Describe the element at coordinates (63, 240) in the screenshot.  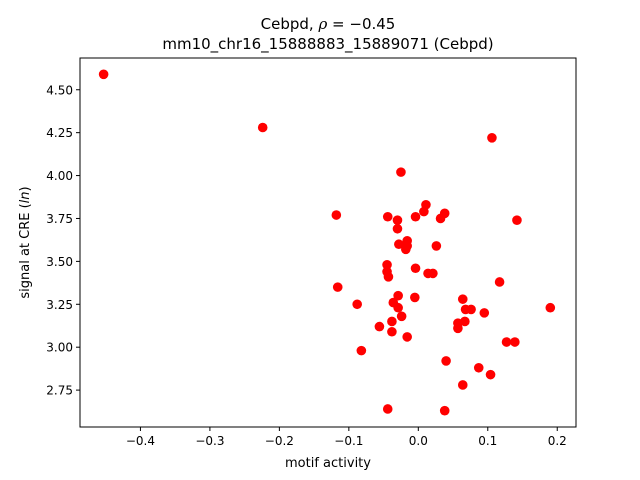
I see `y-axis-ticks: 2.75 3.00 3.25 3.50 3.75 4.00 4.25 4.50` at that location.